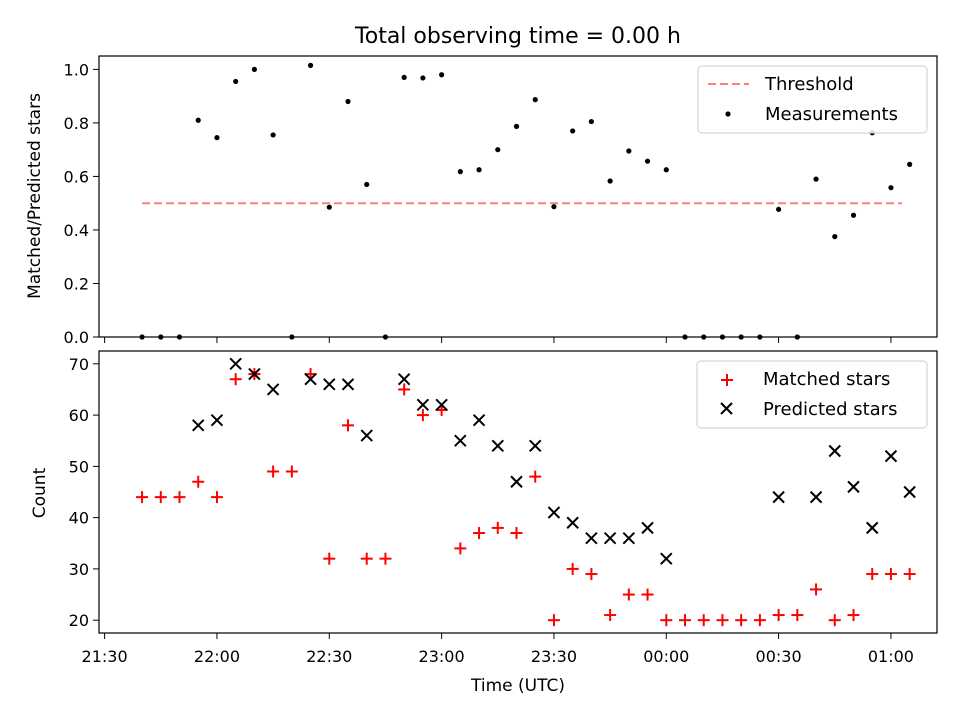 This screenshot has width=960, height=720. Describe the element at coordinates (554, 656) in the screenshot. I see `x-tick-label: 23:30` at that location.